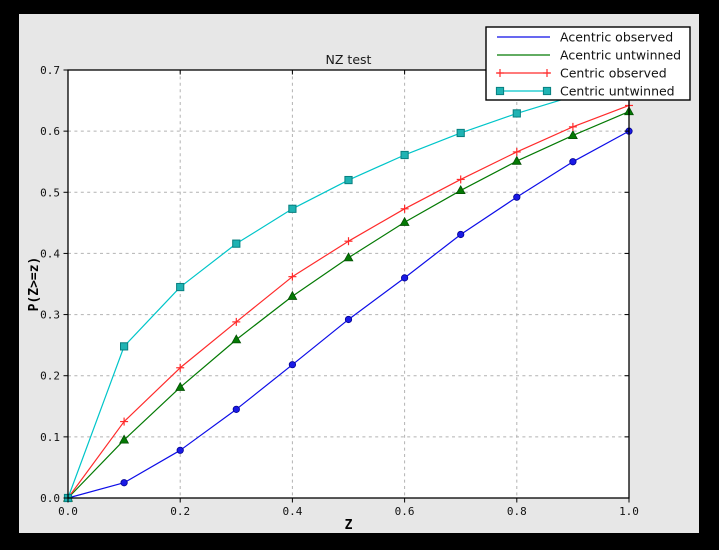 This screenshot has width=719, height=550. I want to click on y-tick-label: 0.6, so click(50, 131).